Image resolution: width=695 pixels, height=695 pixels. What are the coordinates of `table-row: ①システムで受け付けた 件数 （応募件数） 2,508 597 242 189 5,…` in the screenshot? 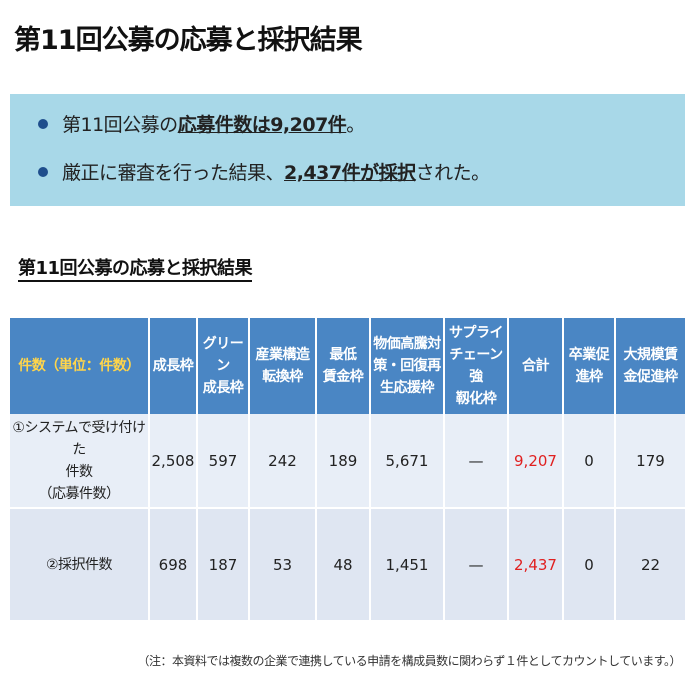 It's located at (347, 461).